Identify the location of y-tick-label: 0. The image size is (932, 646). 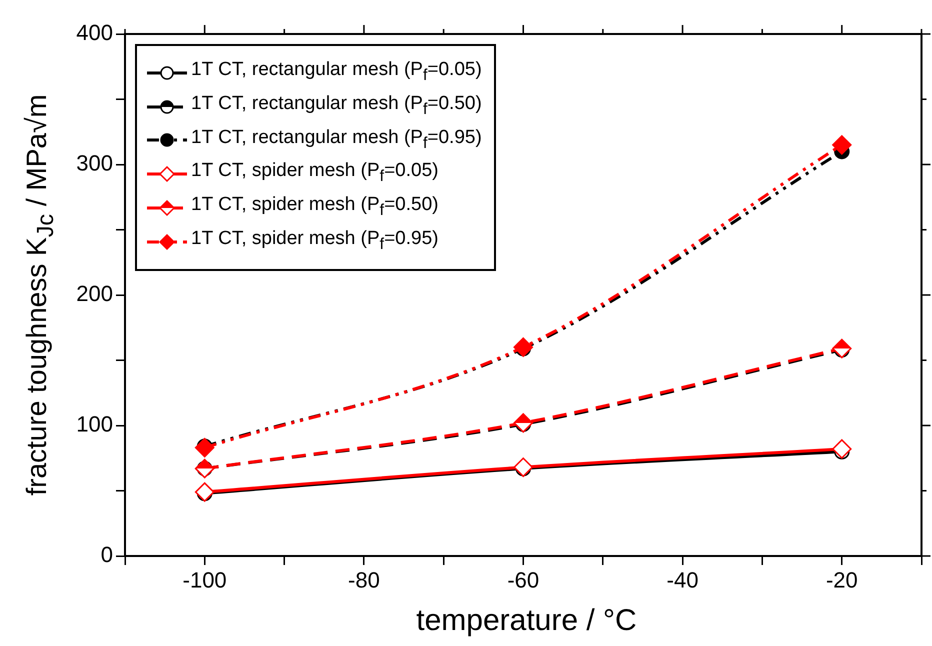
(106, 555).